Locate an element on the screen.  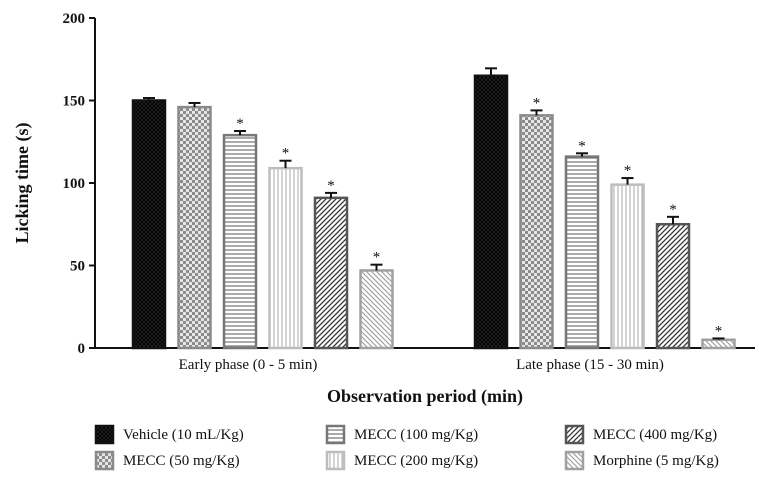
legend-label: MECC (100 mg/Kg) is located at coordinates (416, 435).